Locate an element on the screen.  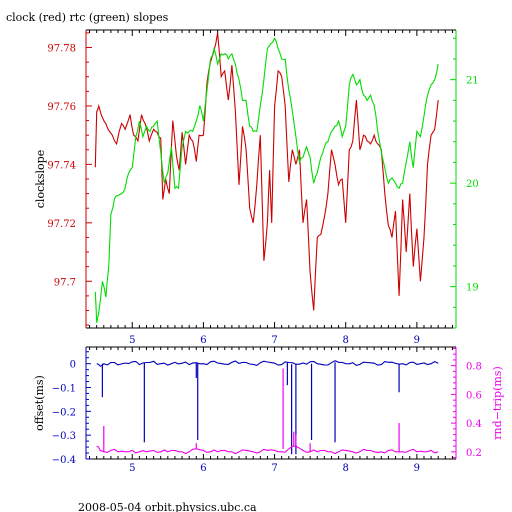
y2-tick-label: 0.2 is located at coordinates (474, 453).